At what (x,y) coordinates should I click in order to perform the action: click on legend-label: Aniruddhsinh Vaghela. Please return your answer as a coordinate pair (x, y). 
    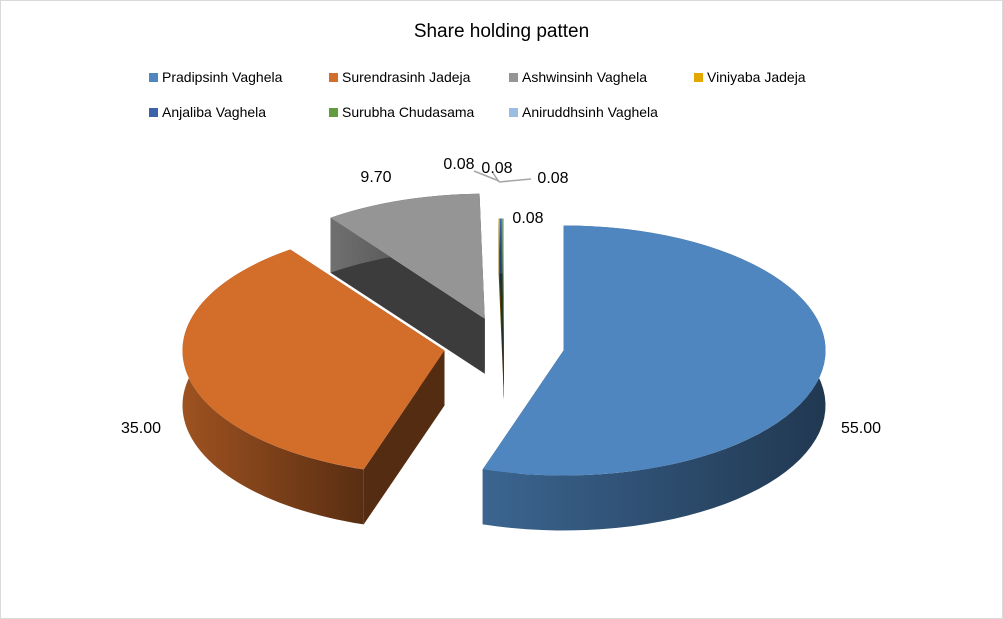
    Looking at the image, I should click on (590, 112).